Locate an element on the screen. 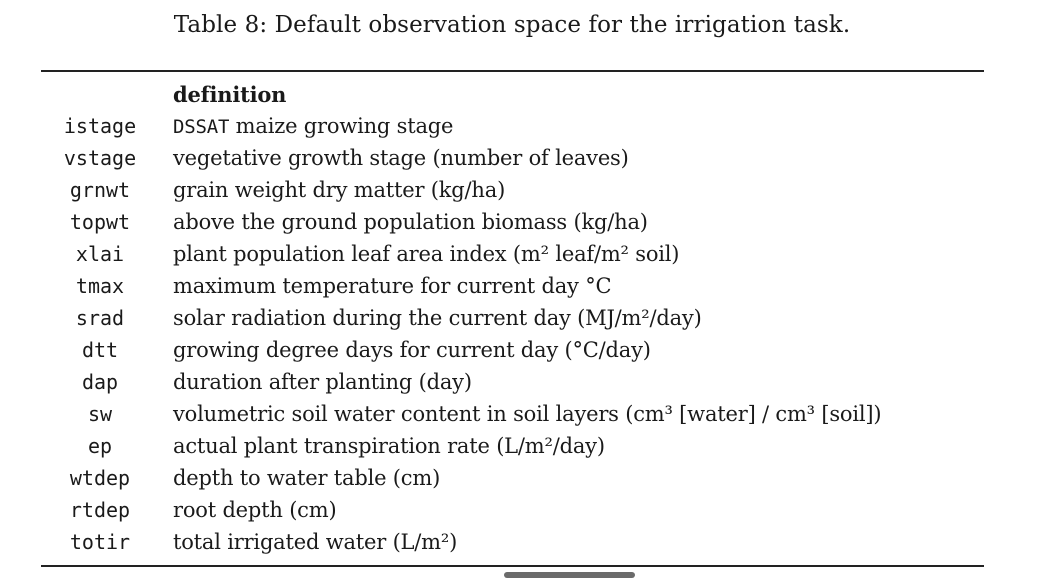  table-row: totir total irrigated water (L/m²) is located at coordinates (512, 542).